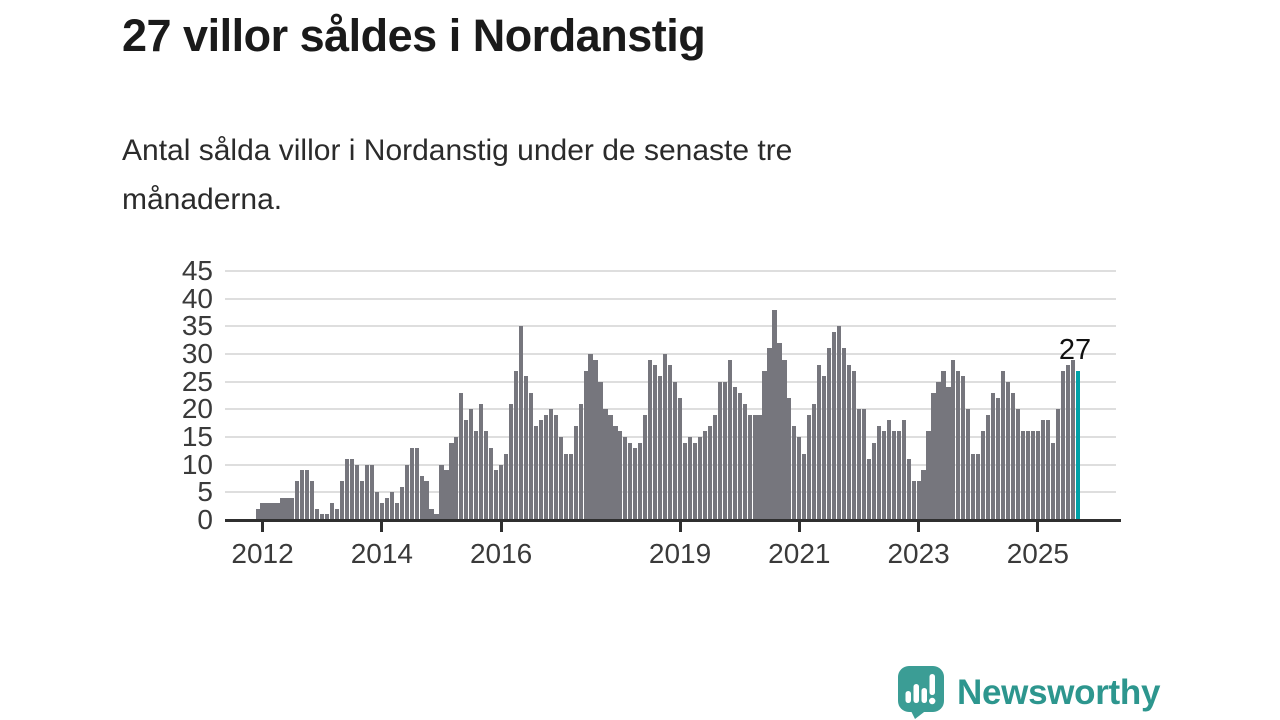  Describe the element at coordinates (197, 381) in the screenshot. I see `y-axis-tick-label: 25` at that location.